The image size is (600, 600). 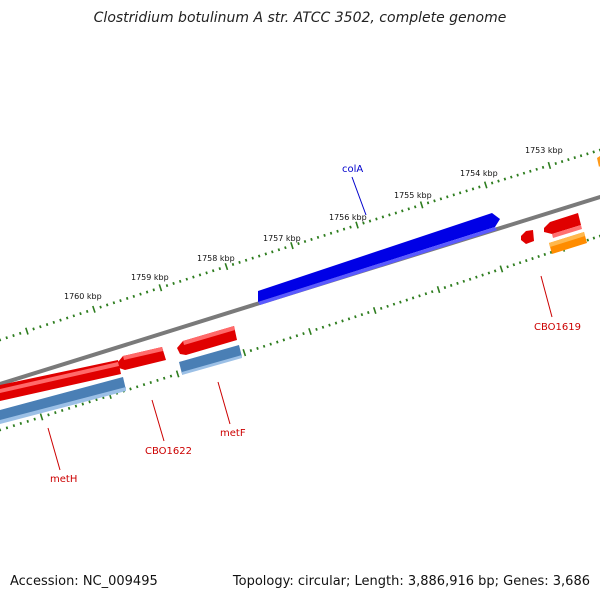 What do you see at coordinates (216, 258) in the screenshot?
I see `scale-label-1758: 1758 kbp` at bounding box center [216, 258].